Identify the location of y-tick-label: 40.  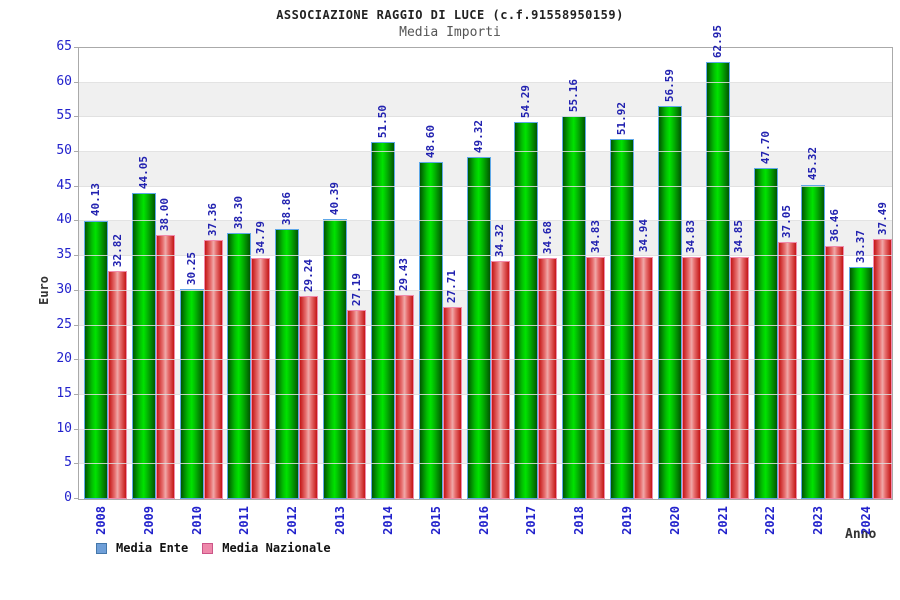
(64, 220).